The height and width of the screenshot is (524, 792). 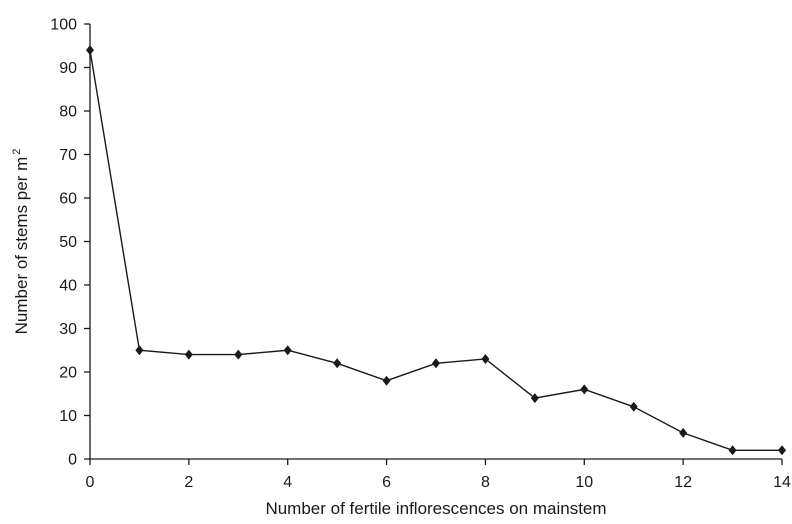 I want to click on x-tick-label: 8, so click(x=485, y=482).